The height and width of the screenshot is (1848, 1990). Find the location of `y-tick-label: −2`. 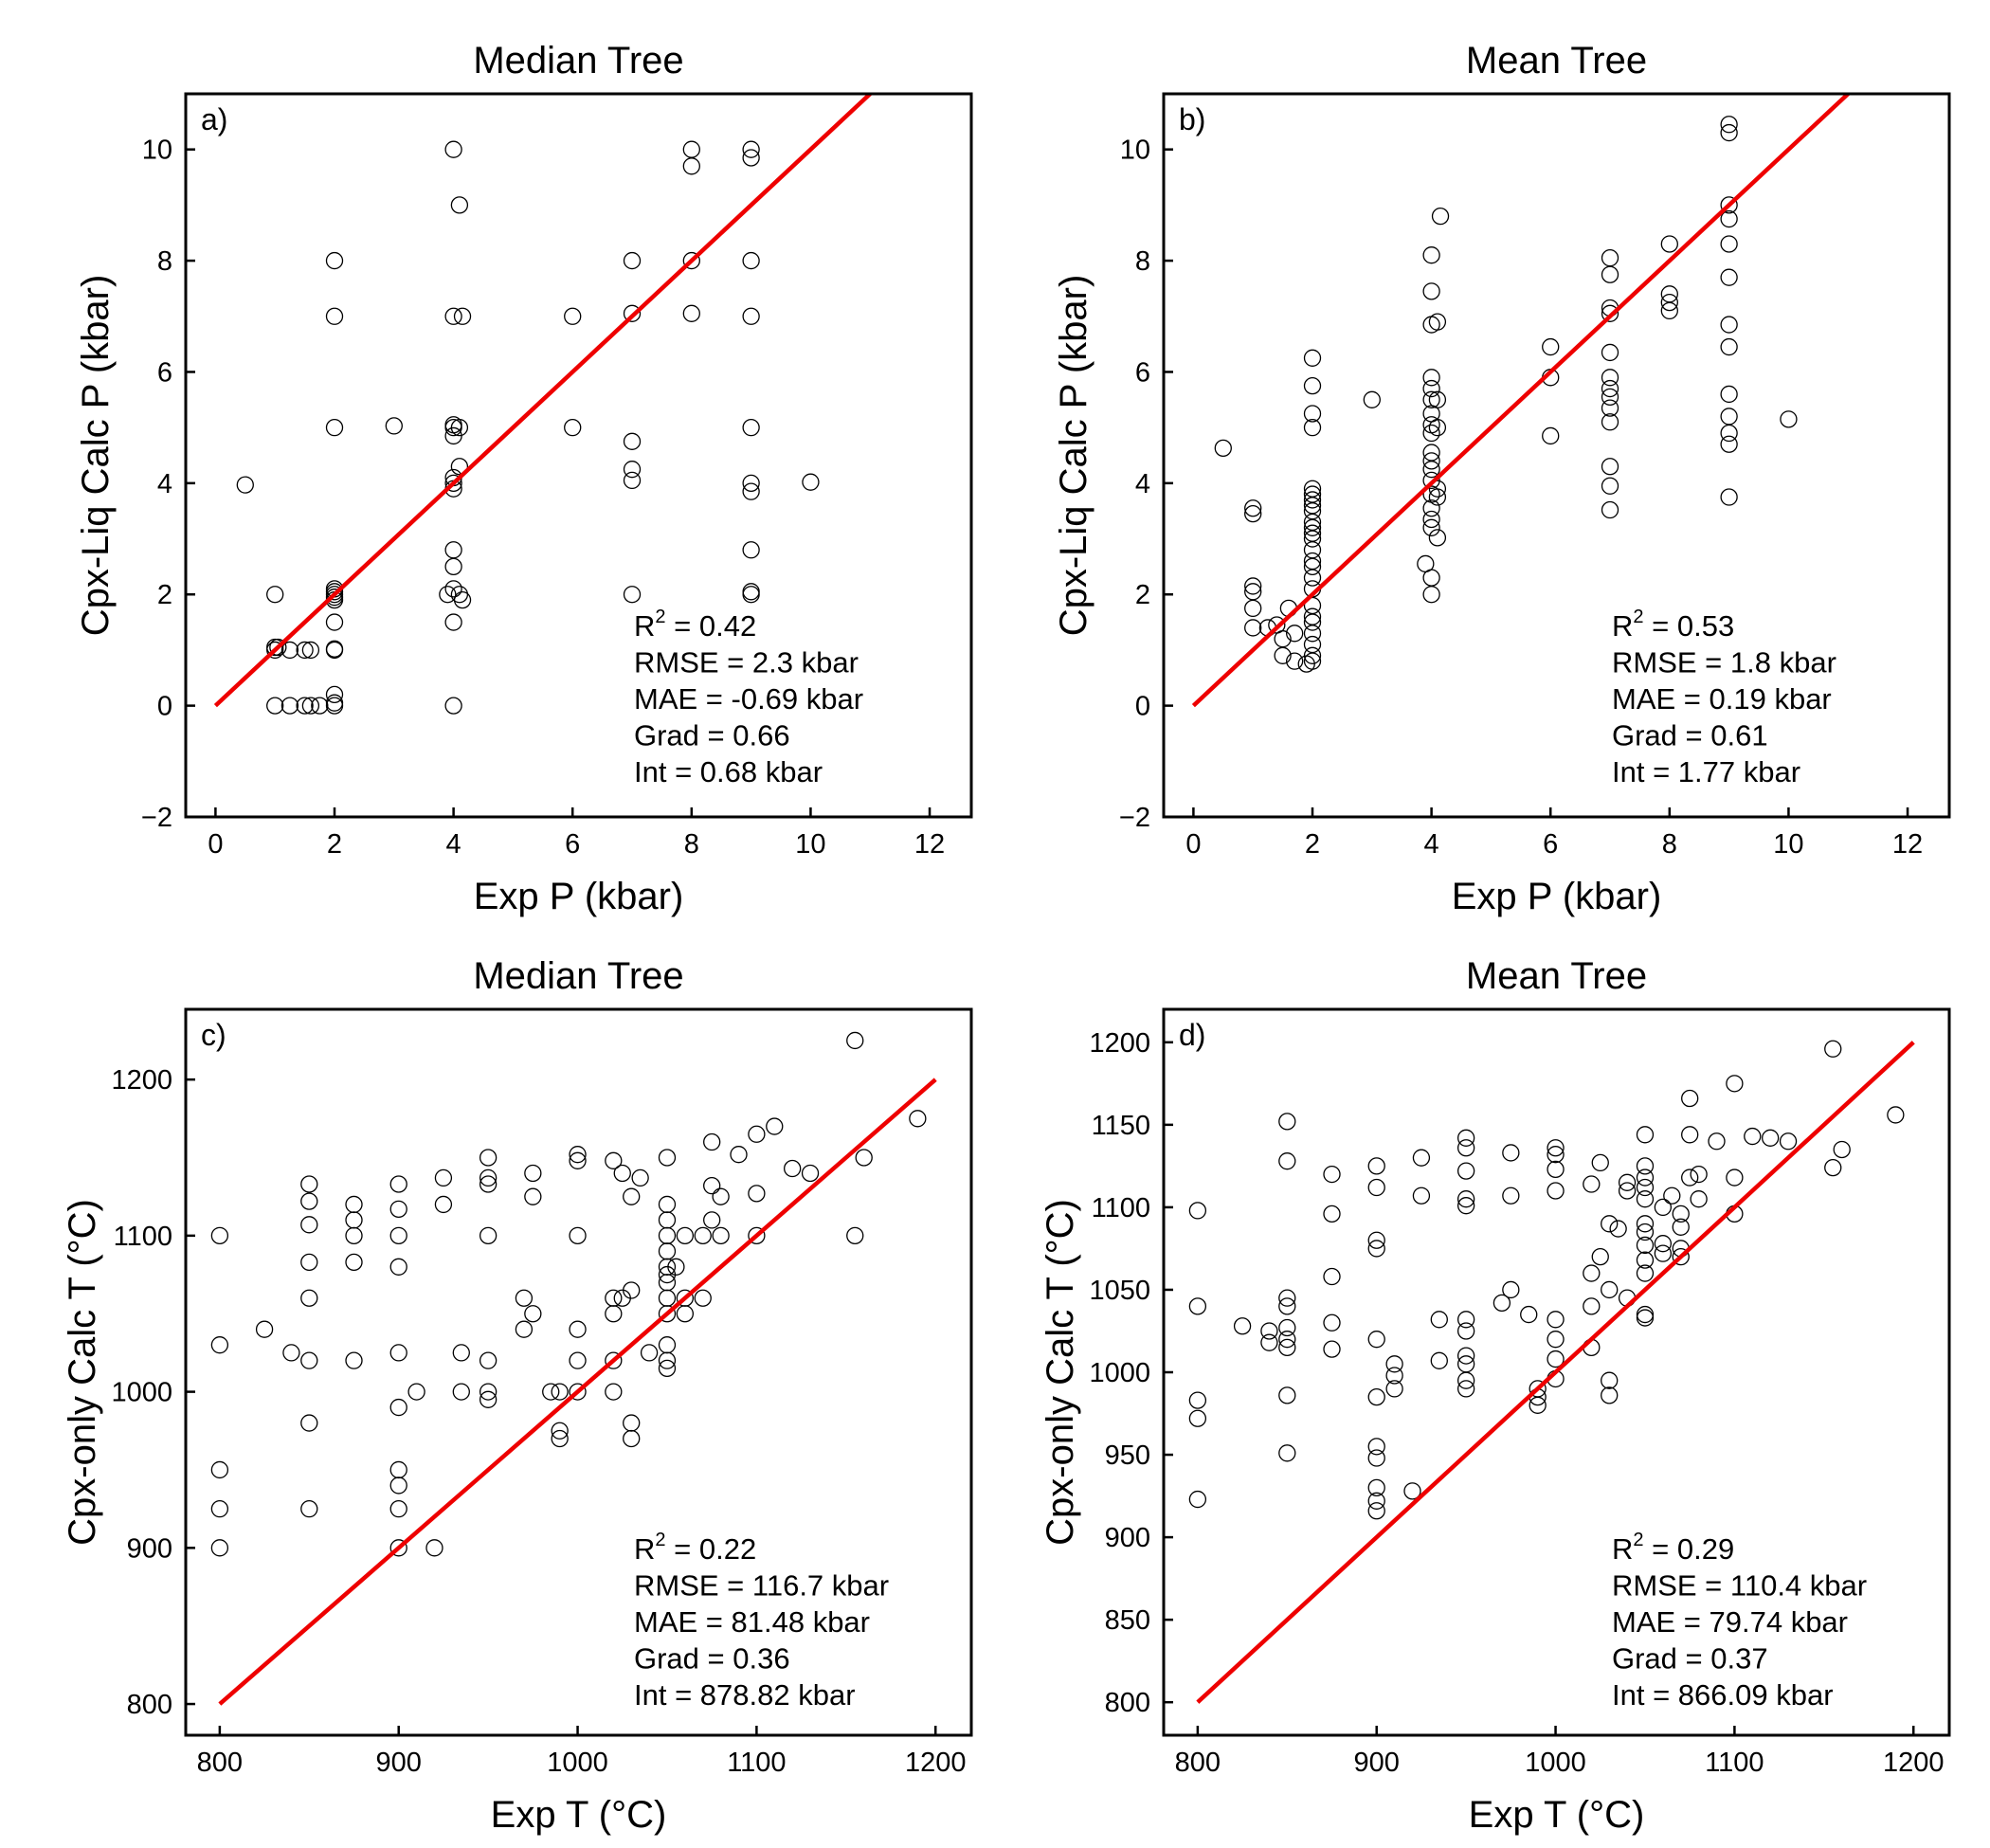

y-tick-label: −2 is located at coordinates (156, 818).